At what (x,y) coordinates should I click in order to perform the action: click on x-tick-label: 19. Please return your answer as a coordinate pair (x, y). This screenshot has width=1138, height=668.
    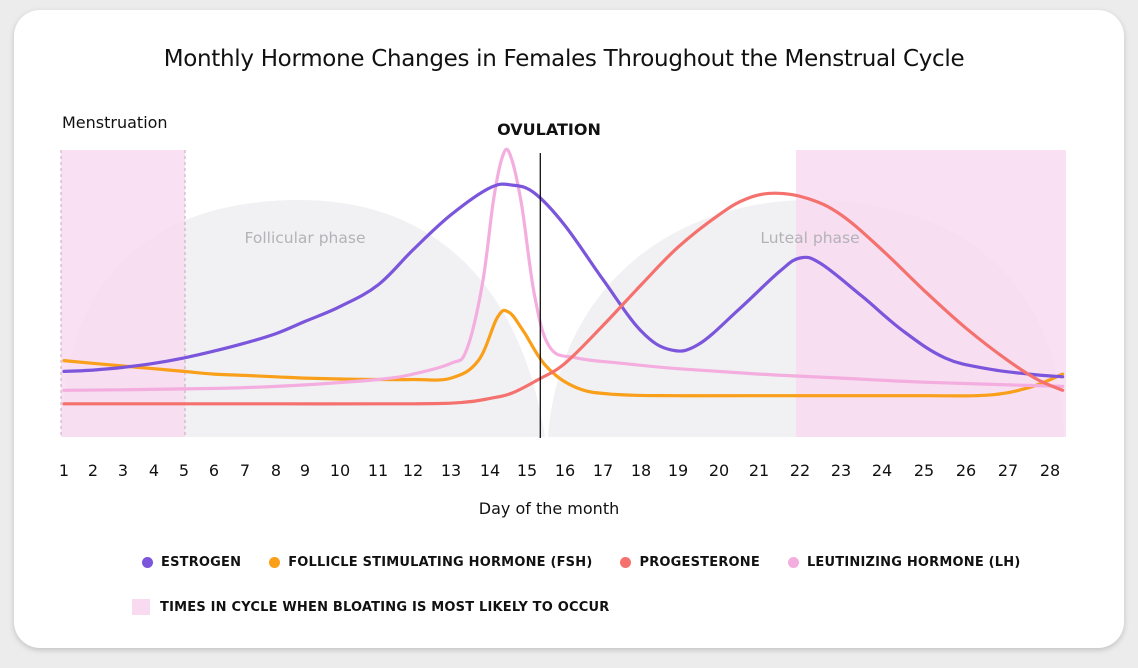
    Looking at the image, I should click on (678, 470).